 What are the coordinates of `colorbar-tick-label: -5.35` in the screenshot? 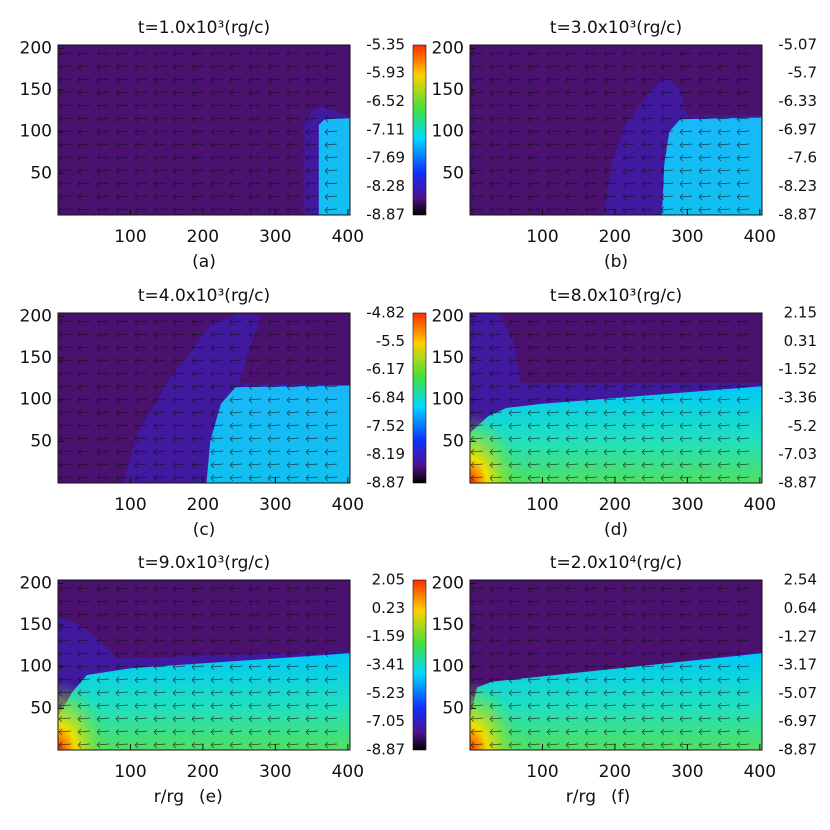 It's located at (385, 45).